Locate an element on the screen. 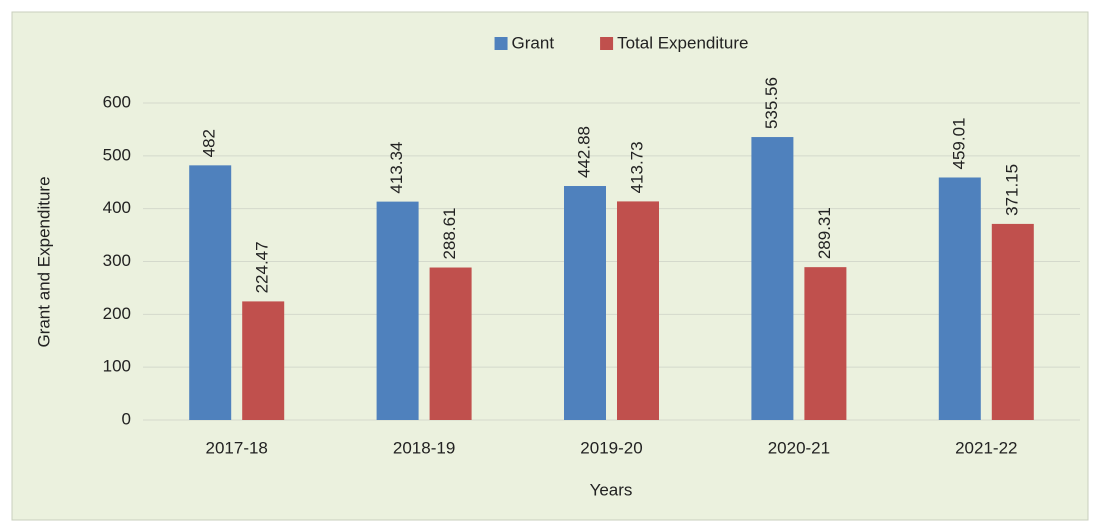 The height and width of the screenshot is (529, 1094). data-label: 535.56 is located at coordinates (771, 103).